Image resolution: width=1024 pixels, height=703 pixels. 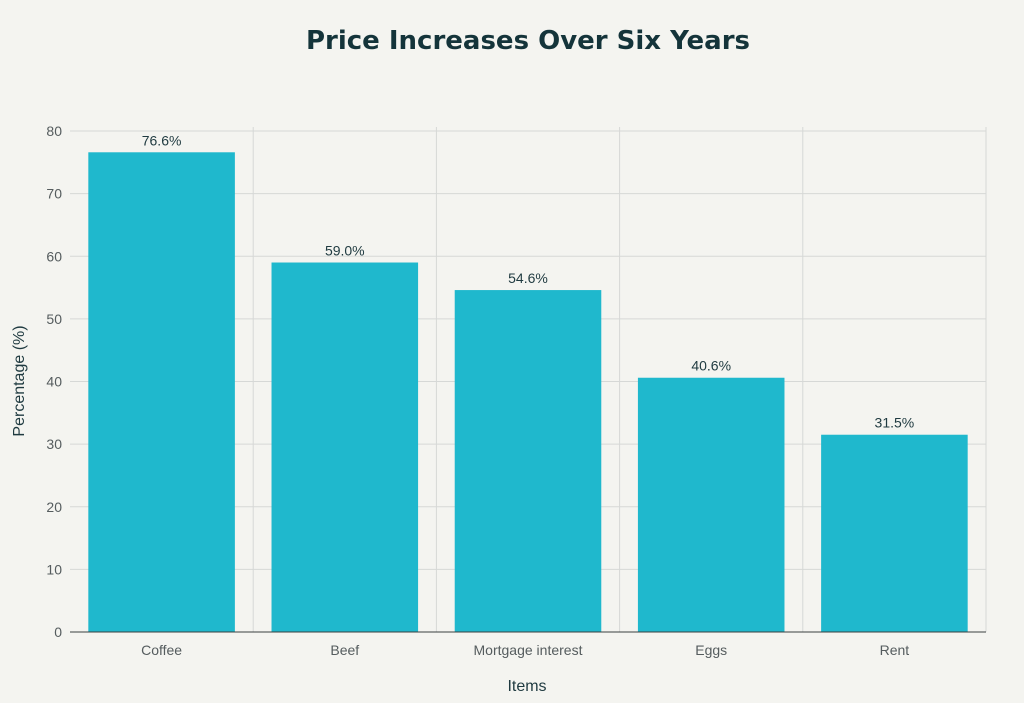 I want to click on bar-value-label: 54.6%, so click(x=528, y=278).